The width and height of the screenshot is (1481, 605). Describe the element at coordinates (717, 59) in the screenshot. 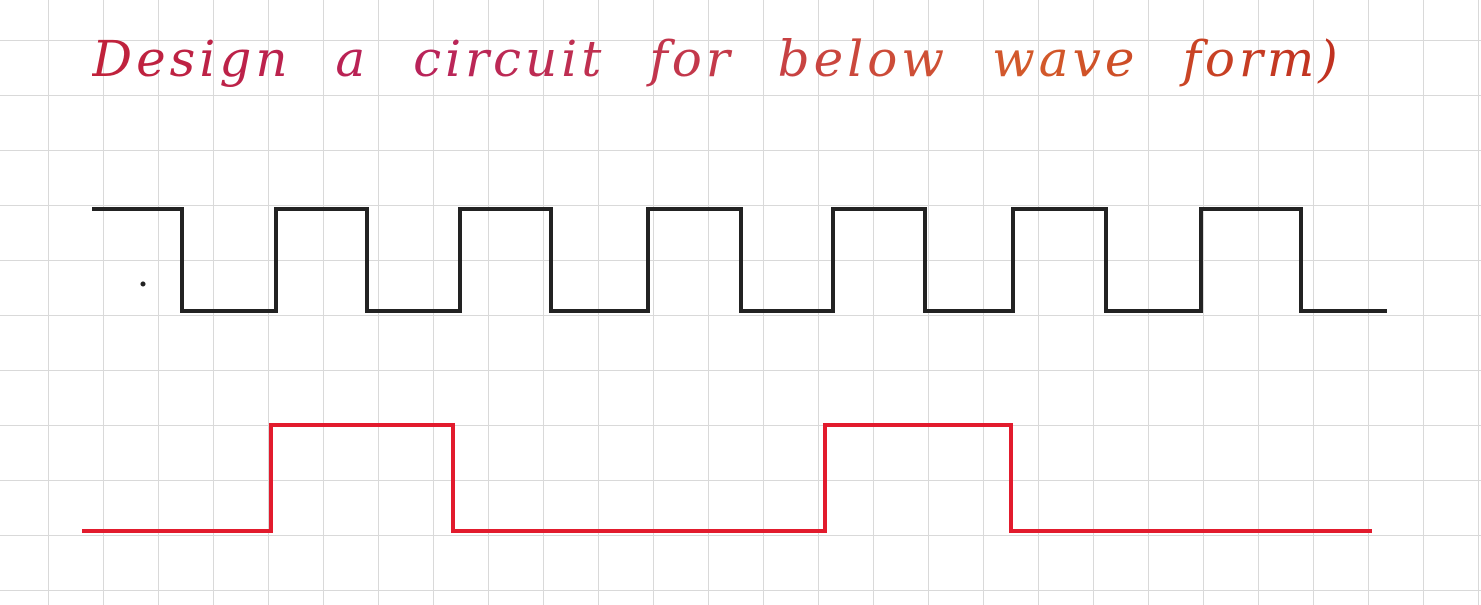

I see `handwritten-heading: Design a circuit for below wave form)` at that location.